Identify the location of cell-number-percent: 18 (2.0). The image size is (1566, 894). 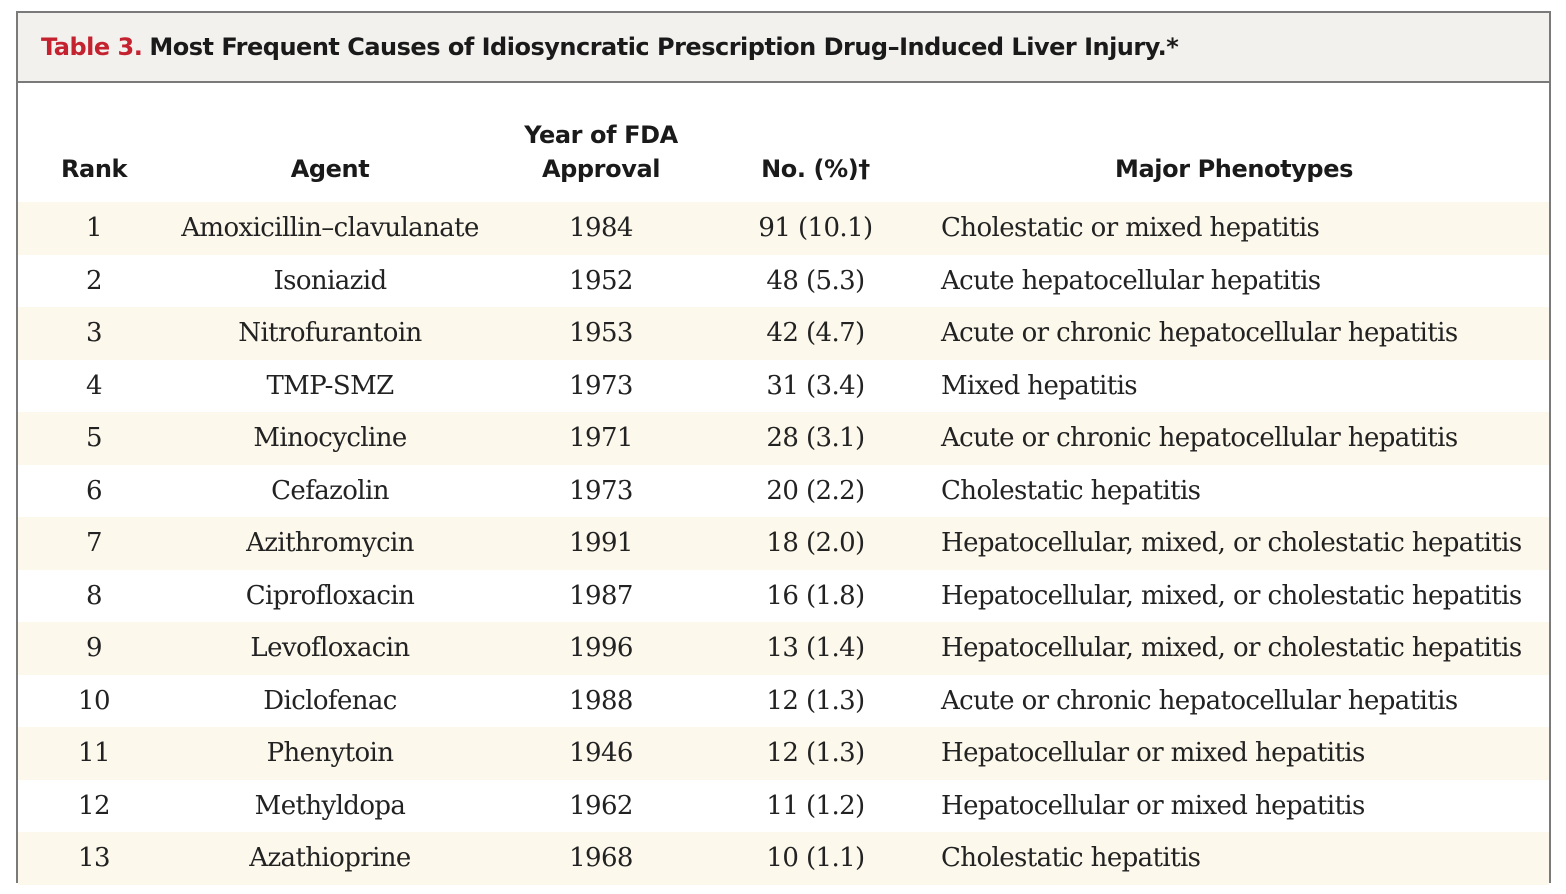
(815, 543).